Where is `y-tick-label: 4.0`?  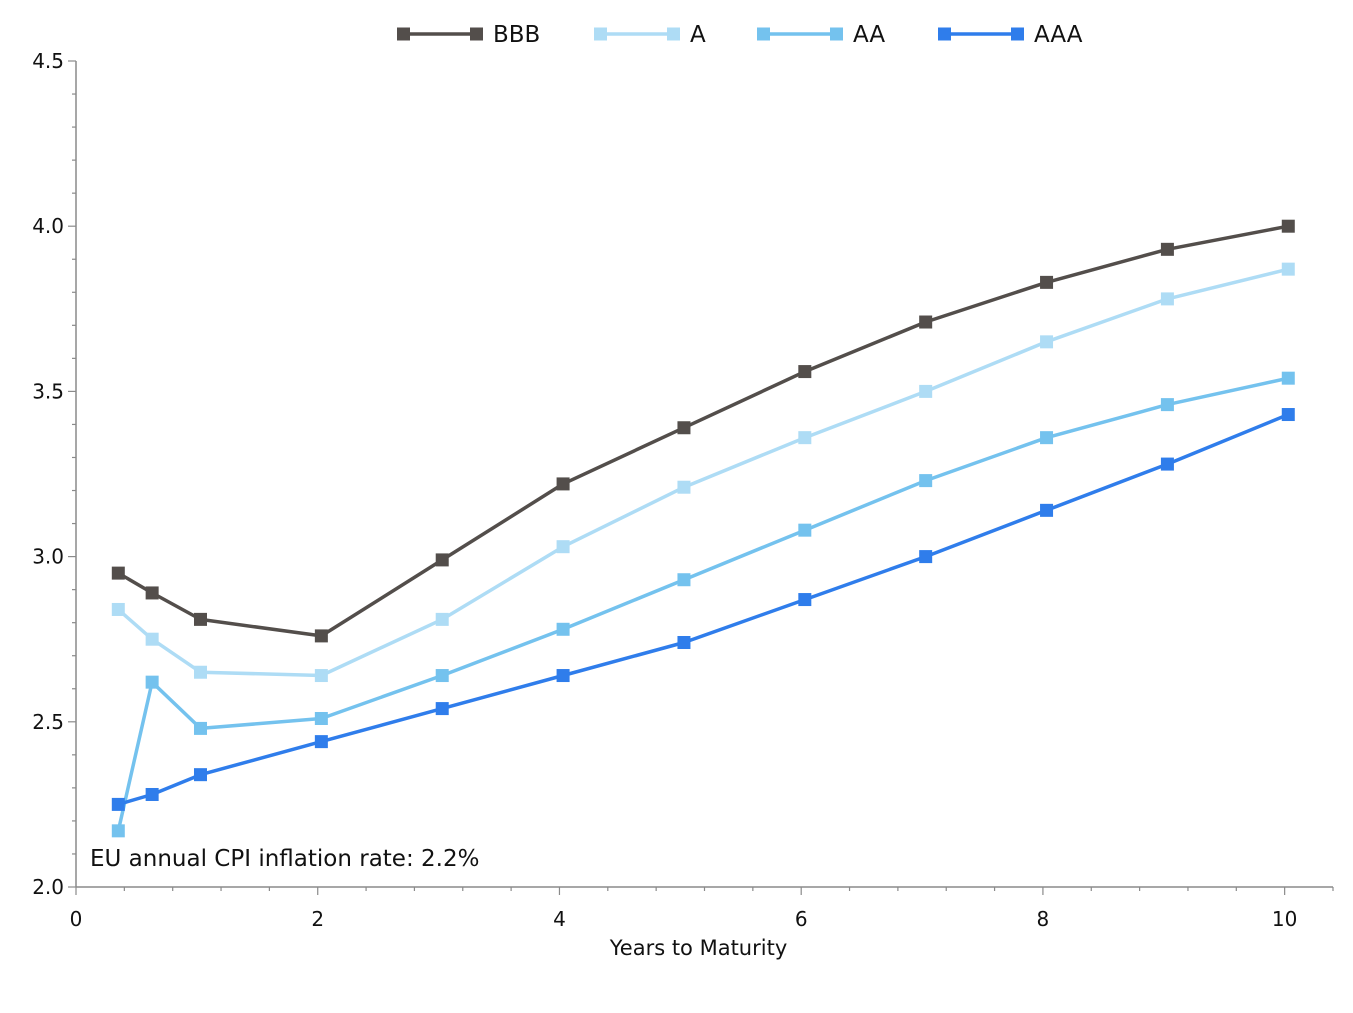 y-tick-label: 4.0 is located at coordinates (48, 226).